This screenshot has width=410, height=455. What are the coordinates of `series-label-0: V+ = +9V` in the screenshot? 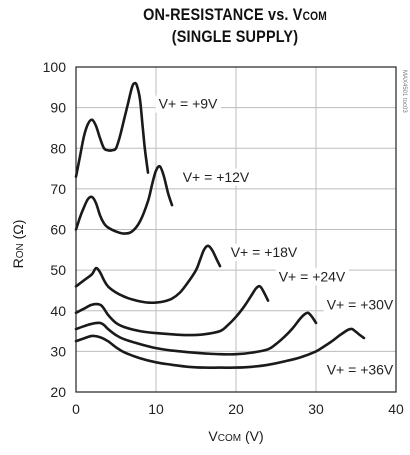 It's located at (188, 104).